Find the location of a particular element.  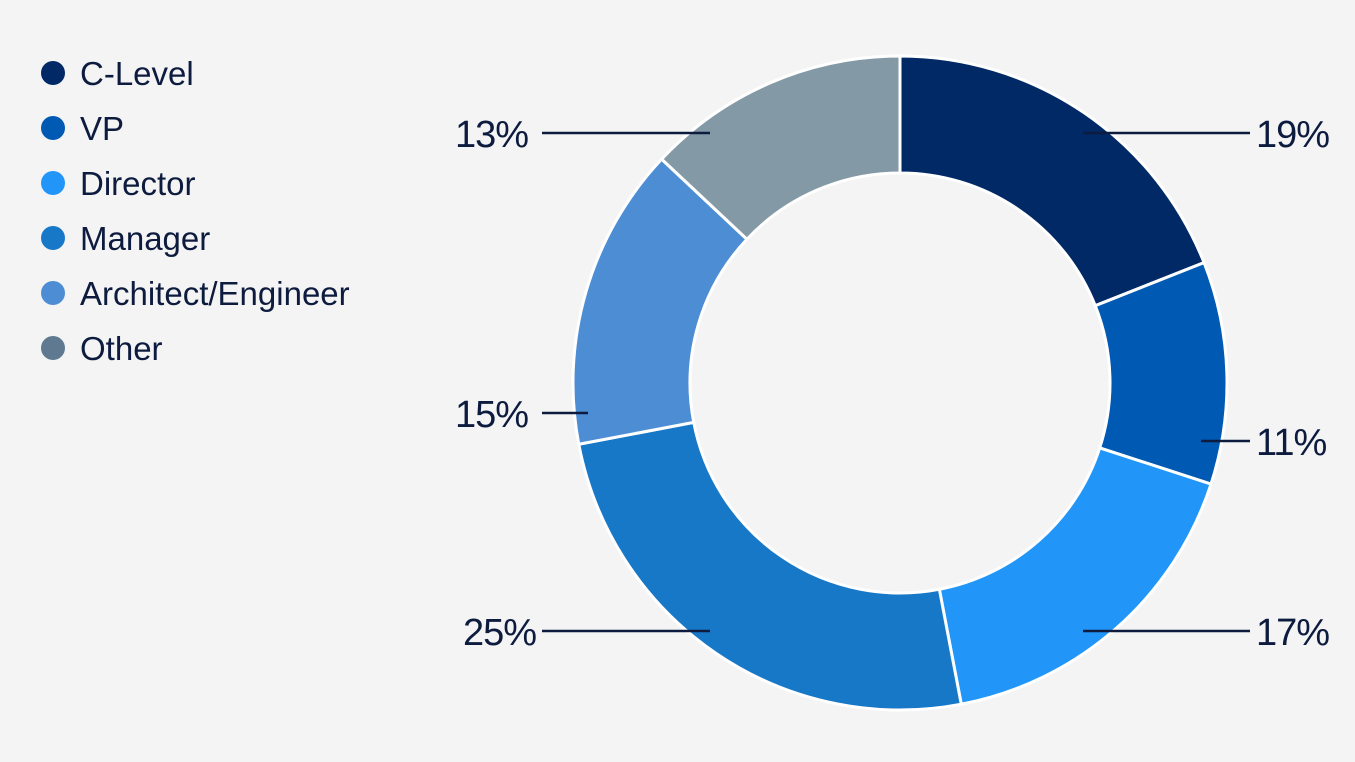

legend-label: C-Level is located at coordinates (137, 73).